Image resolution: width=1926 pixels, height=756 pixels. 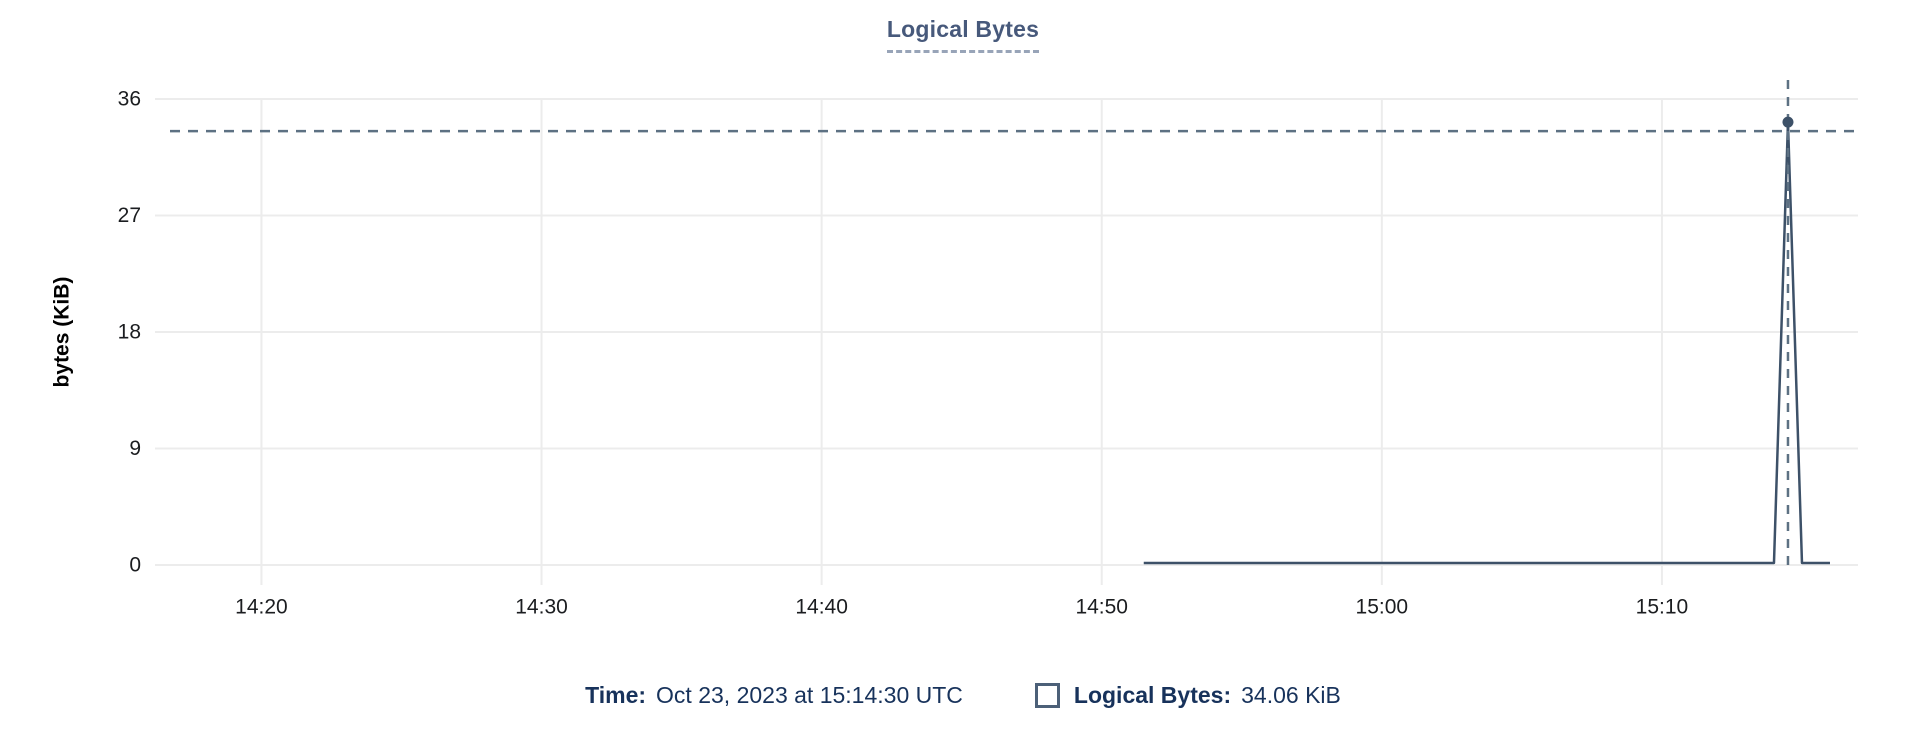 I want to click on legend-item-logical-bytes: Logical Bytes: 34.06 KiB, so click(x=1187, y=695).